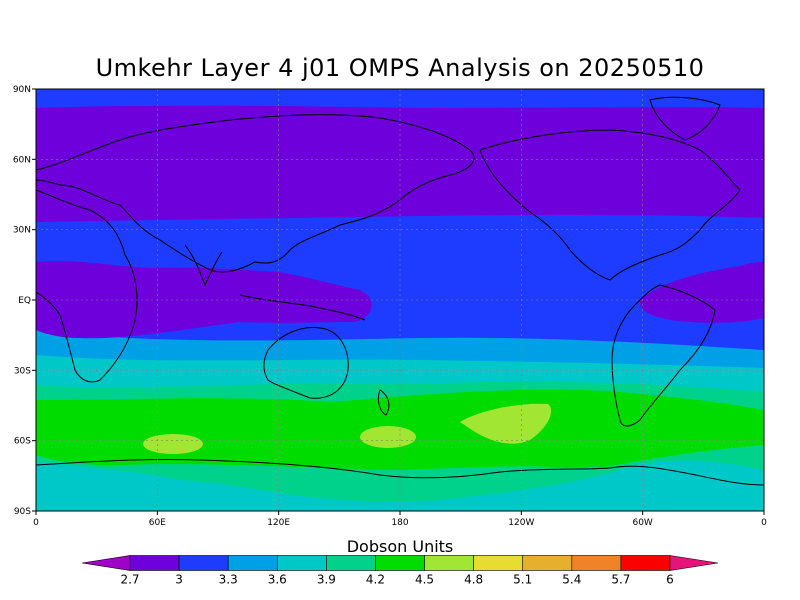 This screenshot has width=800, height=600. Describe the element at coordinates (663, 355) in the screenshot. I see `coast-south-america` at that location.